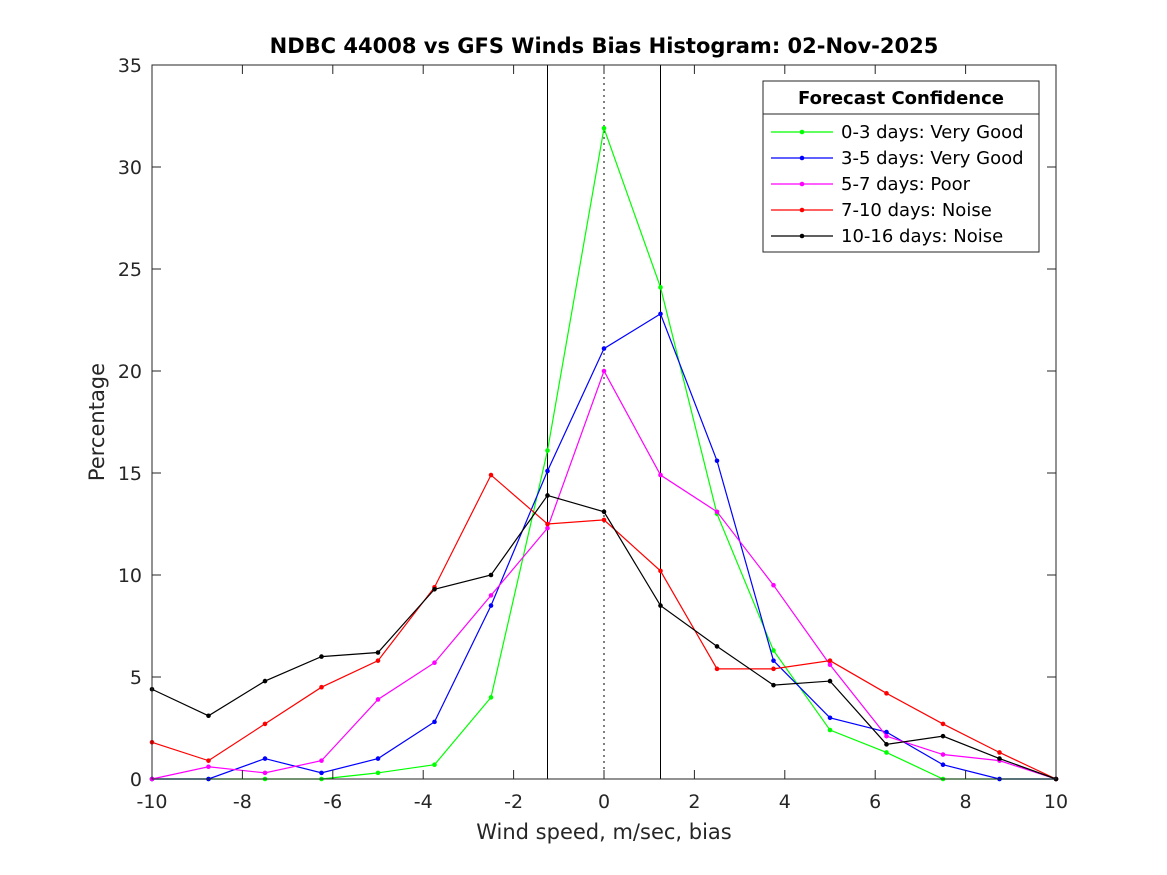 Image resolution: width=1167 pixels, height=875 pixels. Describe the element at coordinates (604, 422) in the screenshot. I see `reference-lines` at that location.